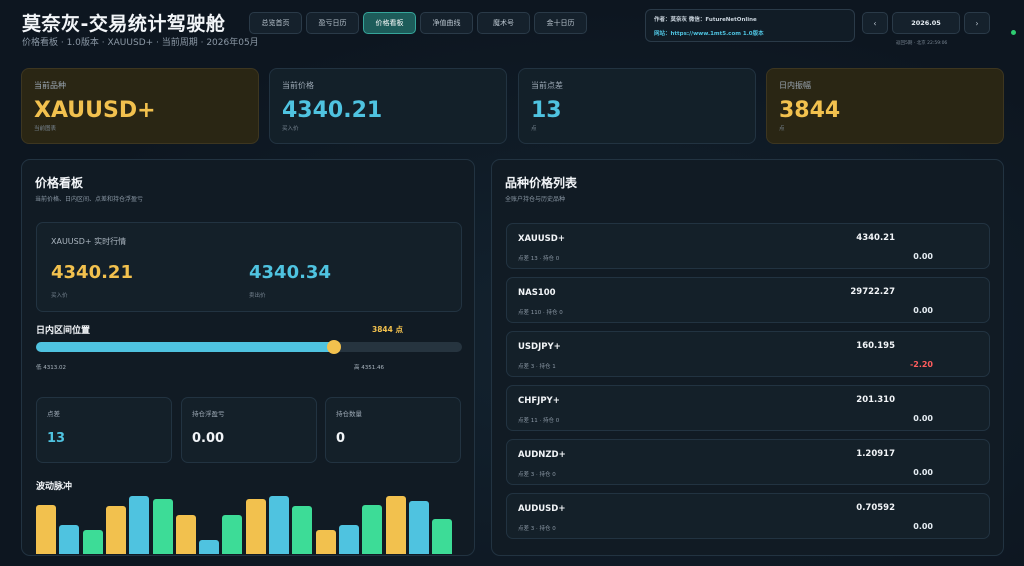 The width and height of the screenshot is (1024, 566). I want to click on tab-magic-number: 魔术号, so click(503, 23).